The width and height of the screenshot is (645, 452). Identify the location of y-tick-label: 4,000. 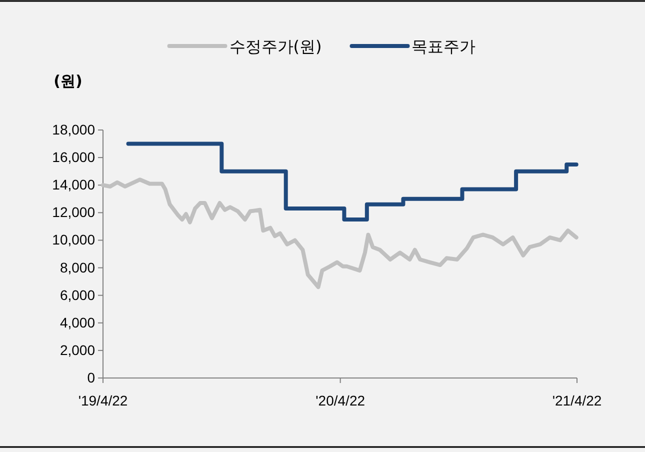
(78, 322).